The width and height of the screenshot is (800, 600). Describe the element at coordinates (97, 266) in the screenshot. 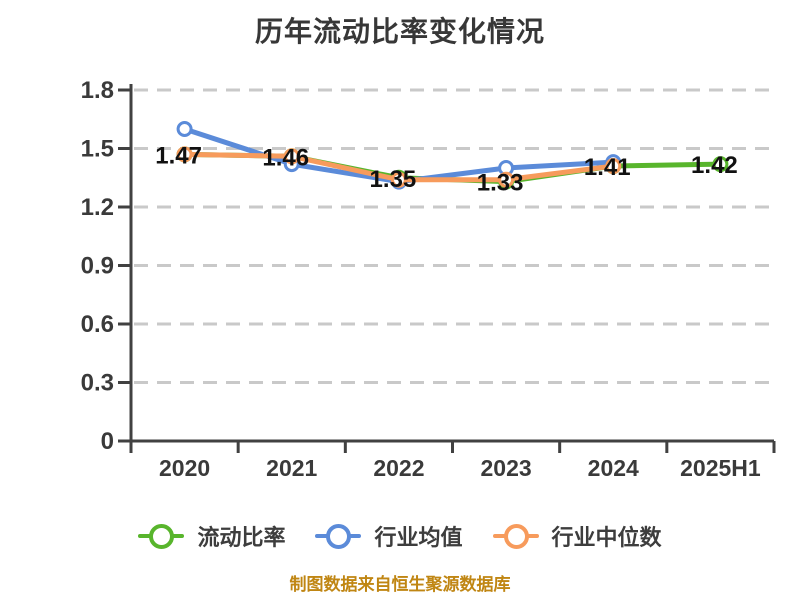

I see `svg-text: 0.9` at that location.